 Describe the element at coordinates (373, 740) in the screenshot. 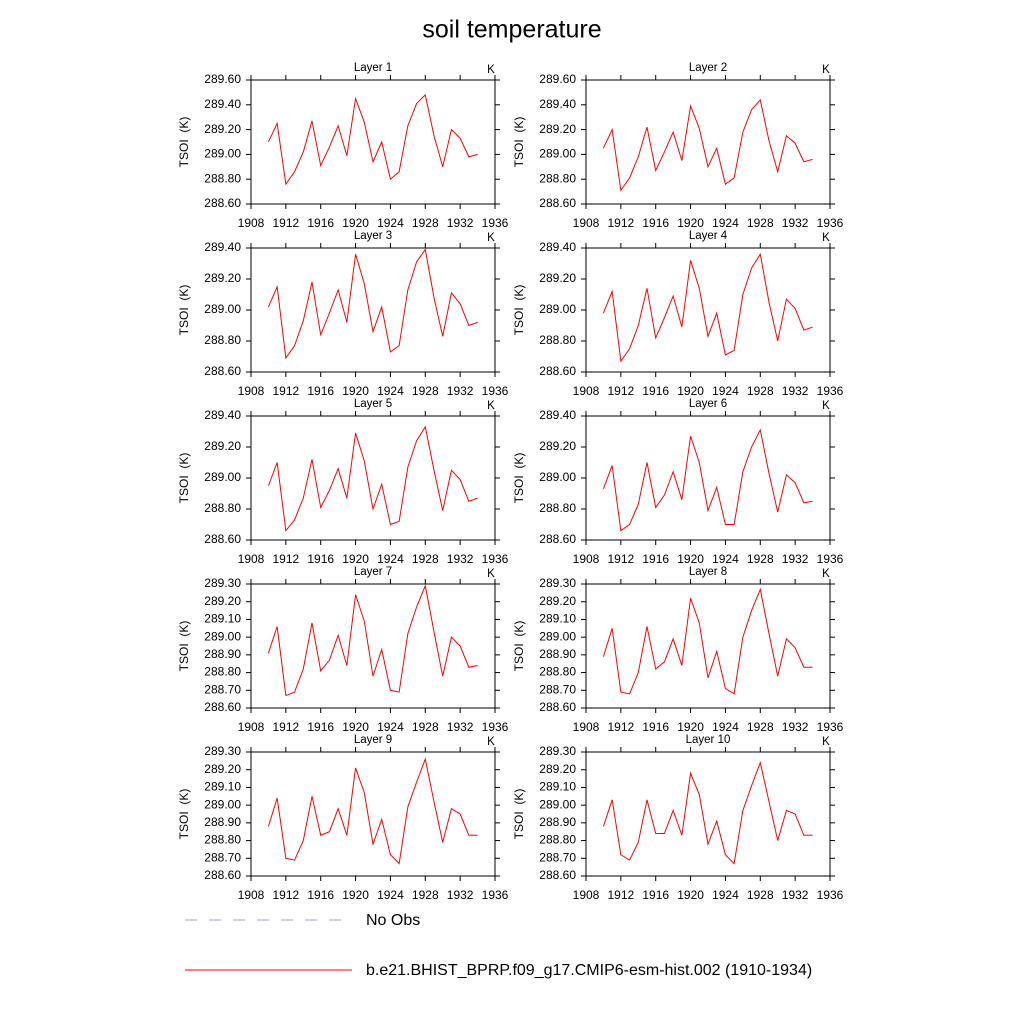

I see `panel-title: Layer 9` at that location.